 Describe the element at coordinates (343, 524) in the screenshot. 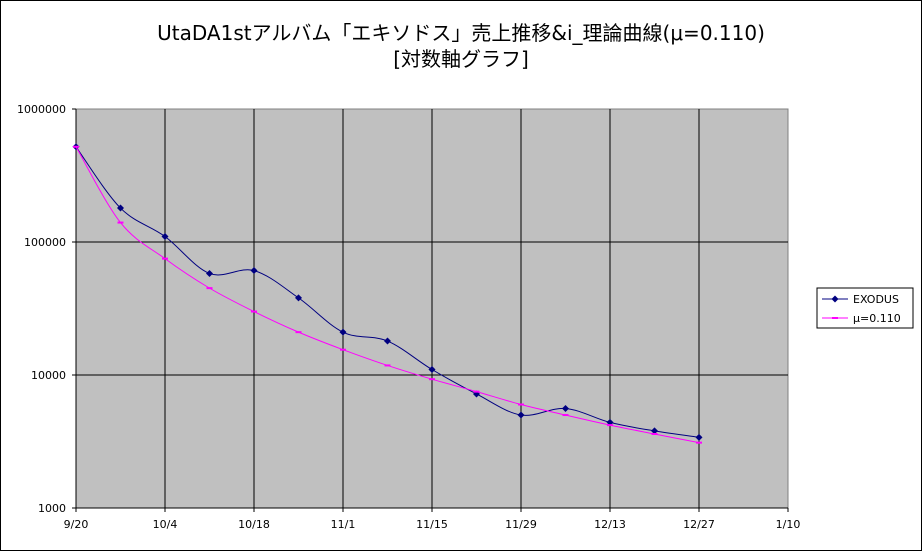

I see `x-tick-label: 11/1` at that location.